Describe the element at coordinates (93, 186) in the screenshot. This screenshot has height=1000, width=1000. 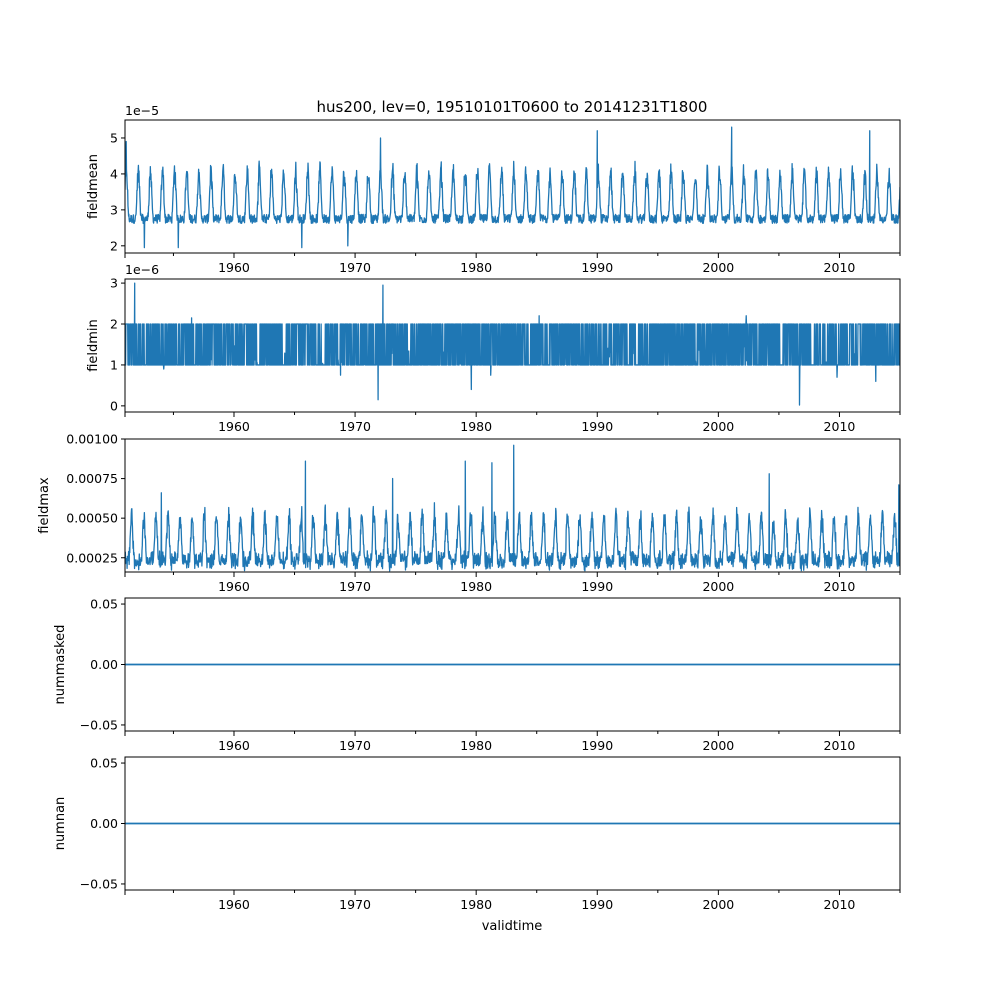
I see `y-axis-label-fieldmean: fieldmean` at that location.